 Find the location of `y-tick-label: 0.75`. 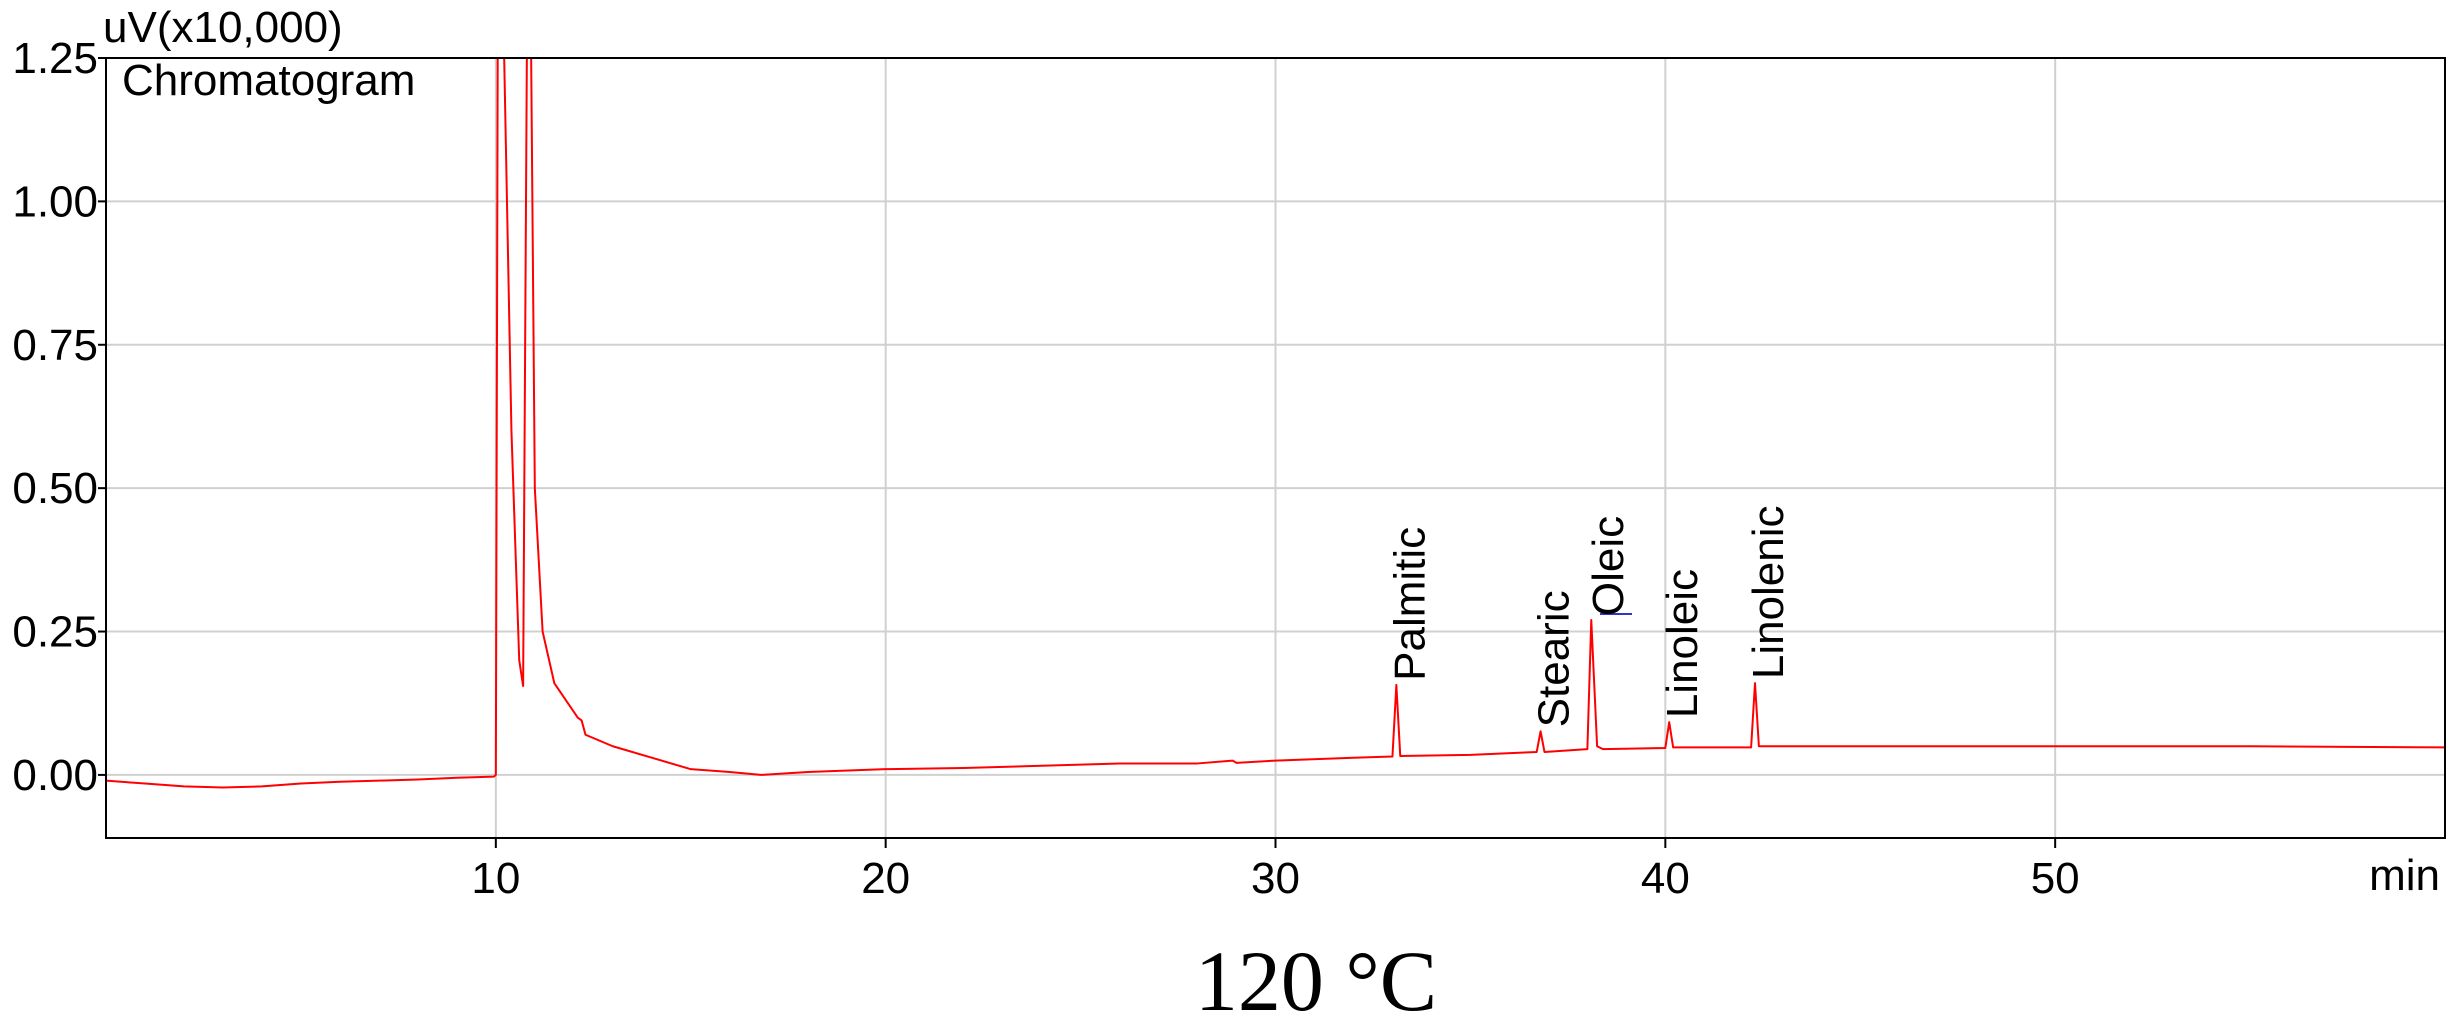

y-tick-label: 0.75 is located at coordinates (55, 345).